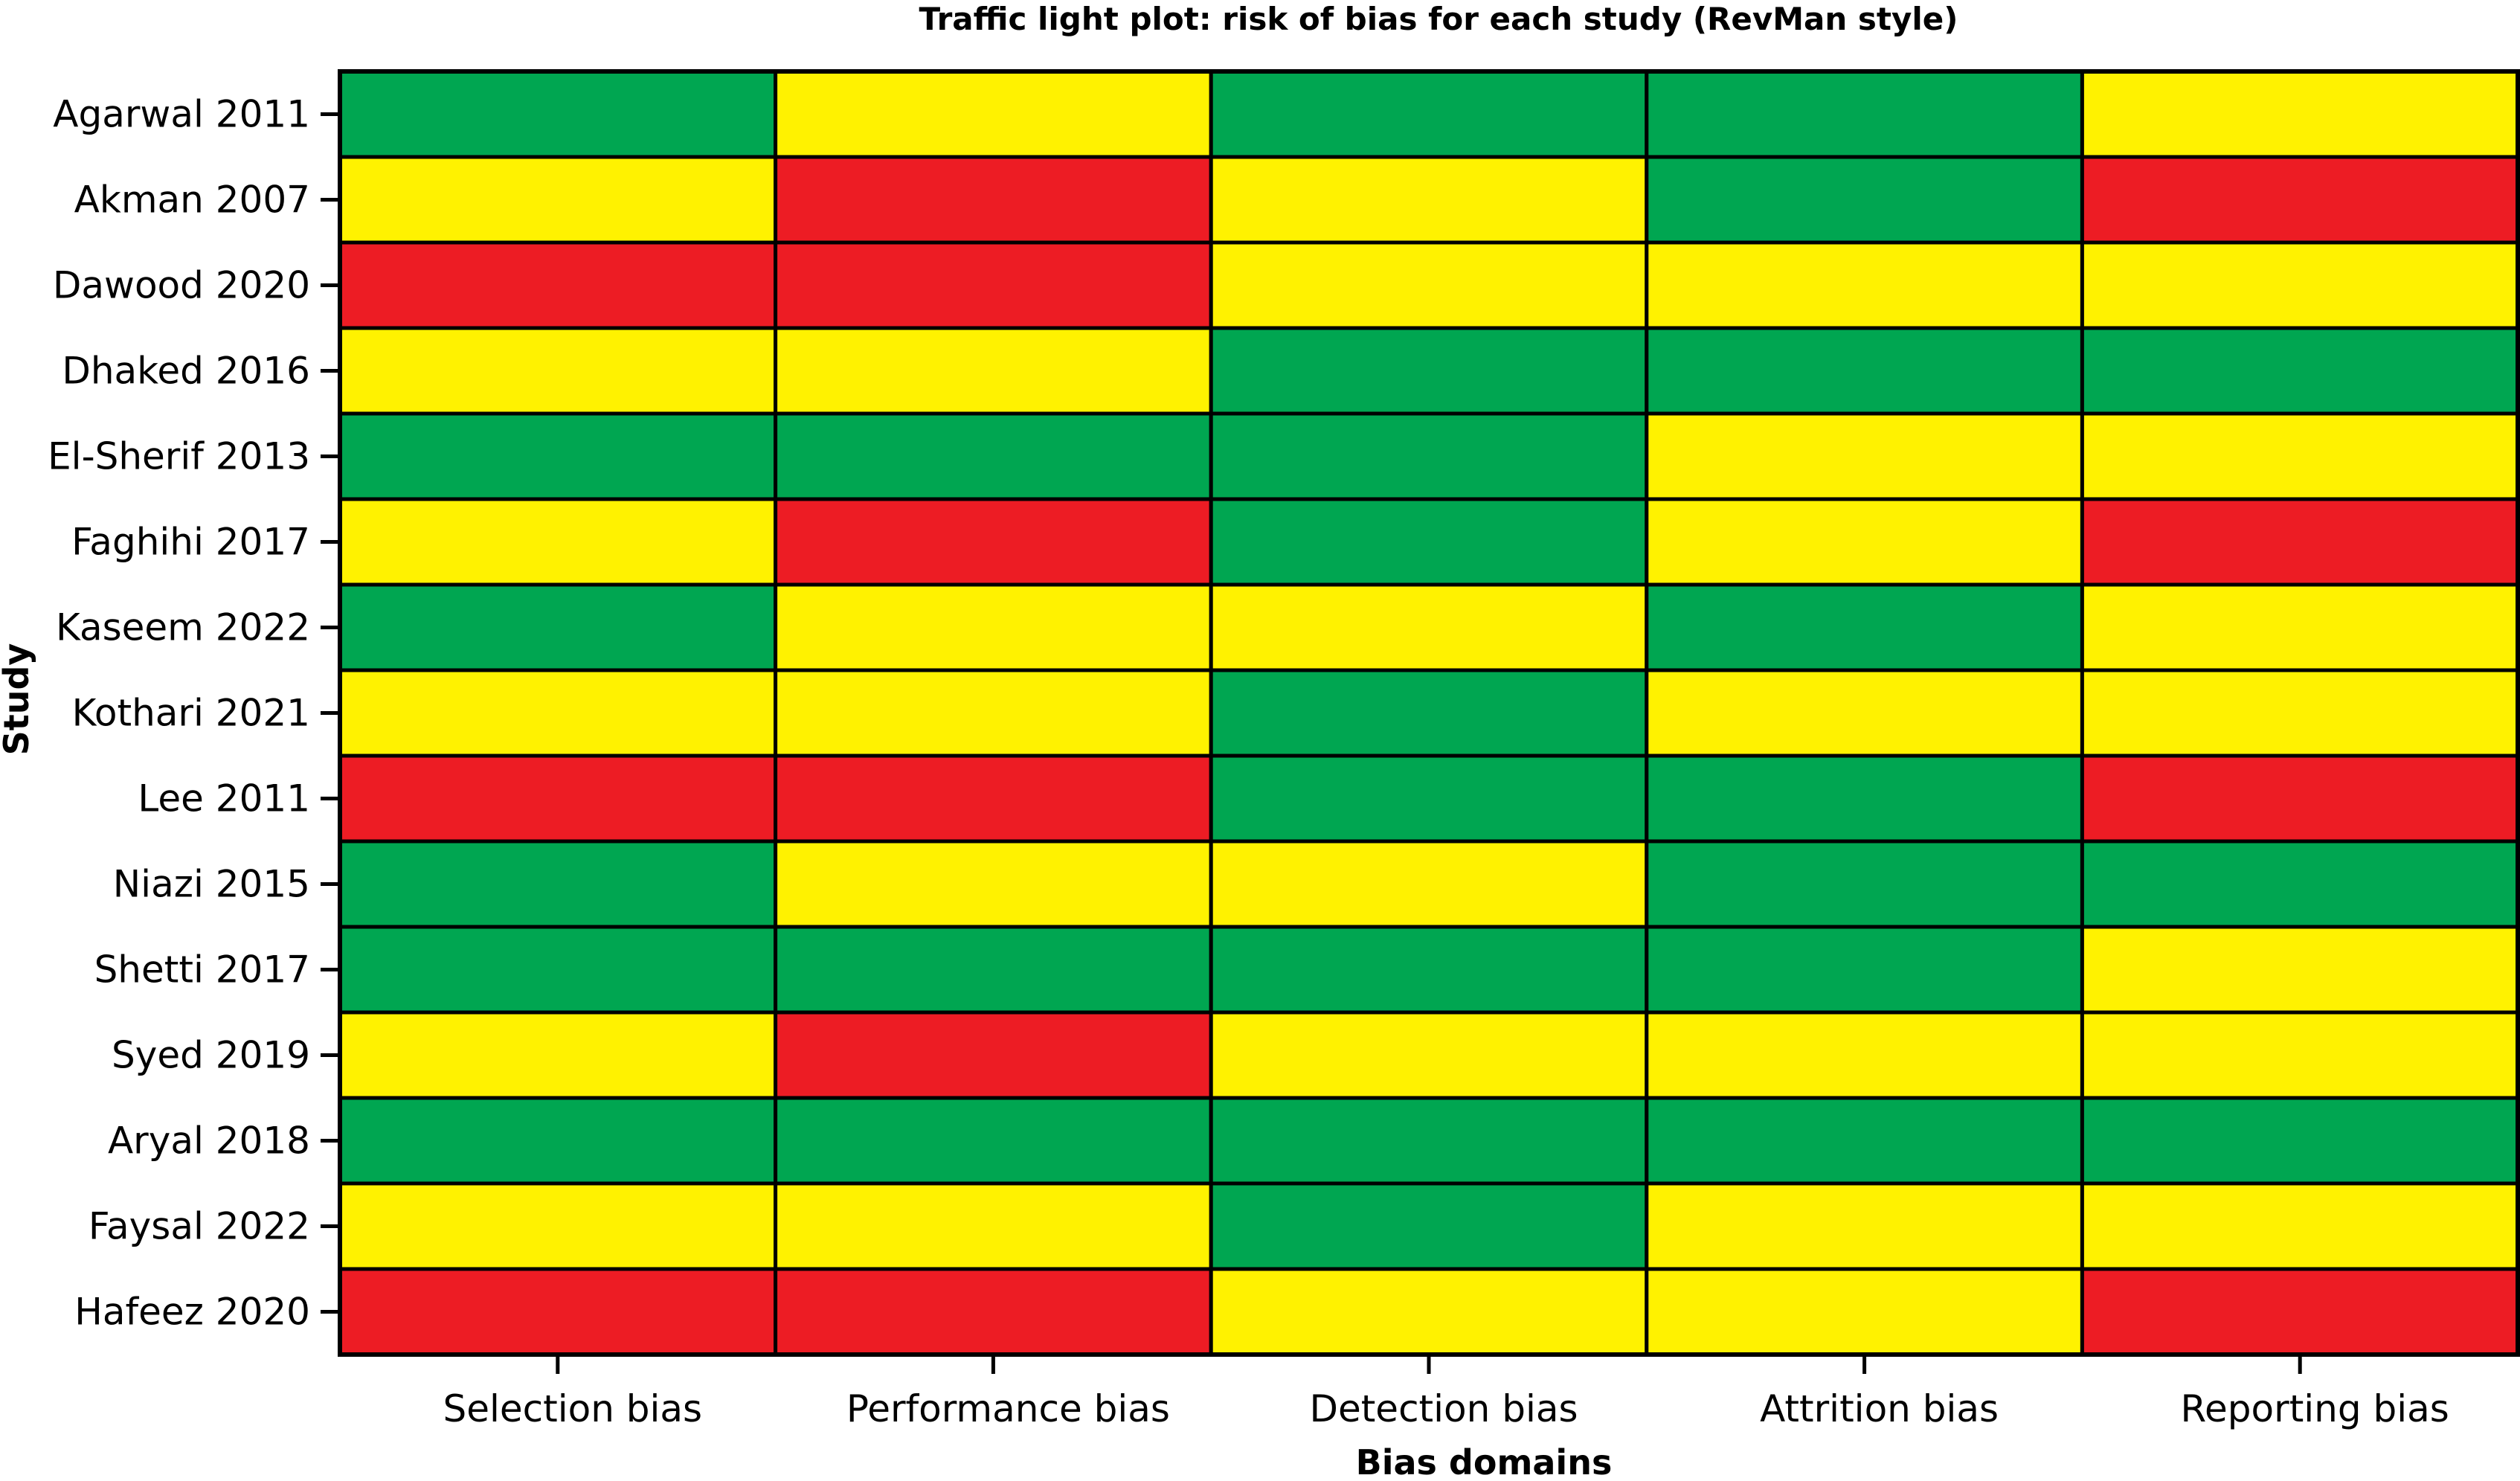 This screenshot has height=1481, width=2520. I want to click on x-axis-title: Bias domains, so click(1484, 1461).